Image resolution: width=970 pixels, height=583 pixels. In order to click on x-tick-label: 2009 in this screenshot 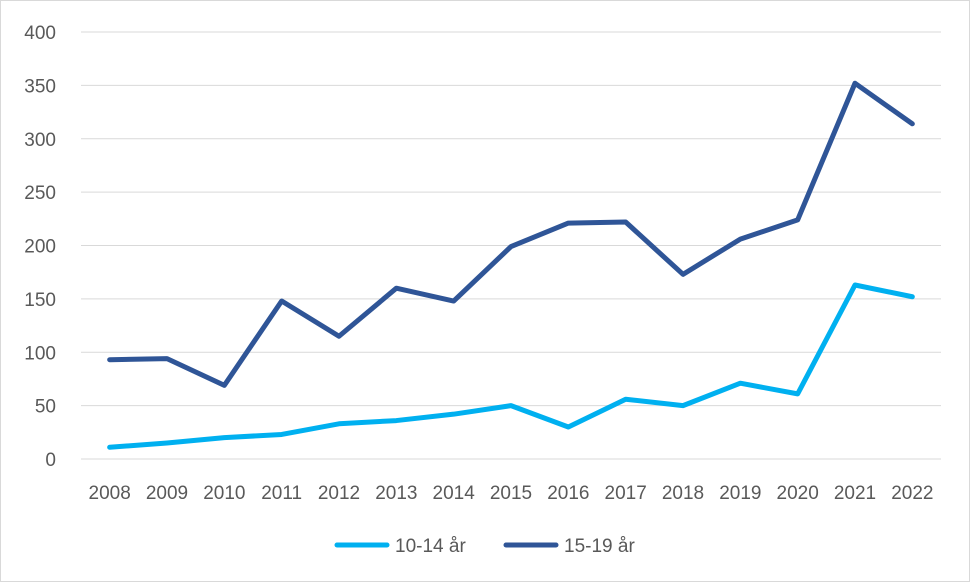, I will do `click(167, 493)`.